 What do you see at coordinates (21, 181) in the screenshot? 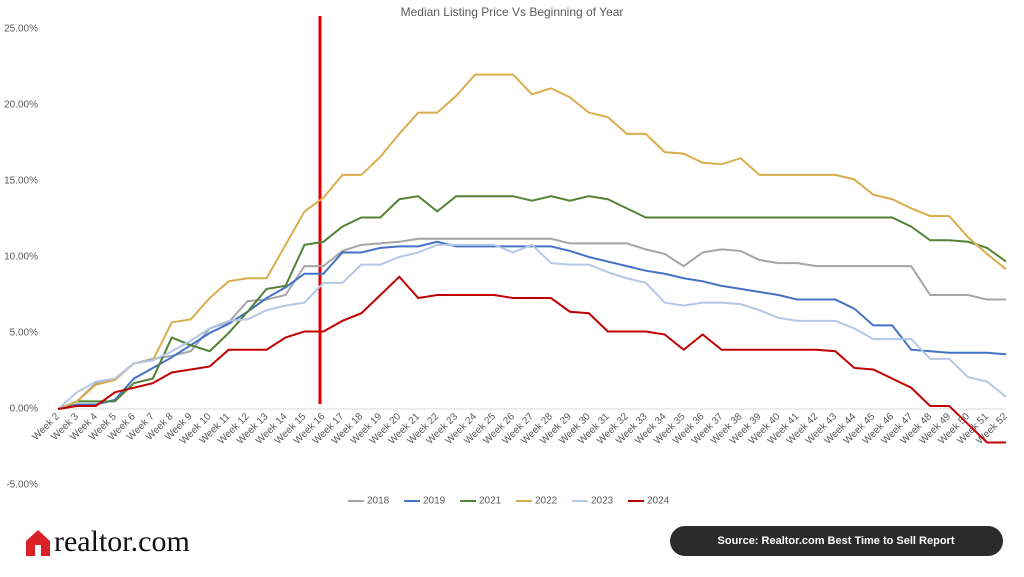
I see `y-tick-label: 15.00%` at bounding box center [21, 181].